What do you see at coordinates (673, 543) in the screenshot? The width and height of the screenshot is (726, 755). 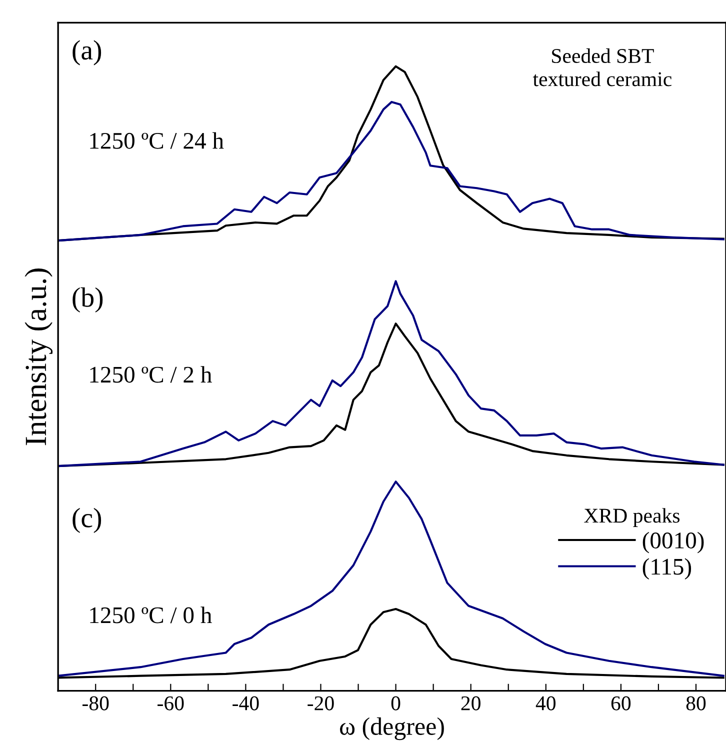 I see `legend-label: (0010)` at bounding box center [673, 543].